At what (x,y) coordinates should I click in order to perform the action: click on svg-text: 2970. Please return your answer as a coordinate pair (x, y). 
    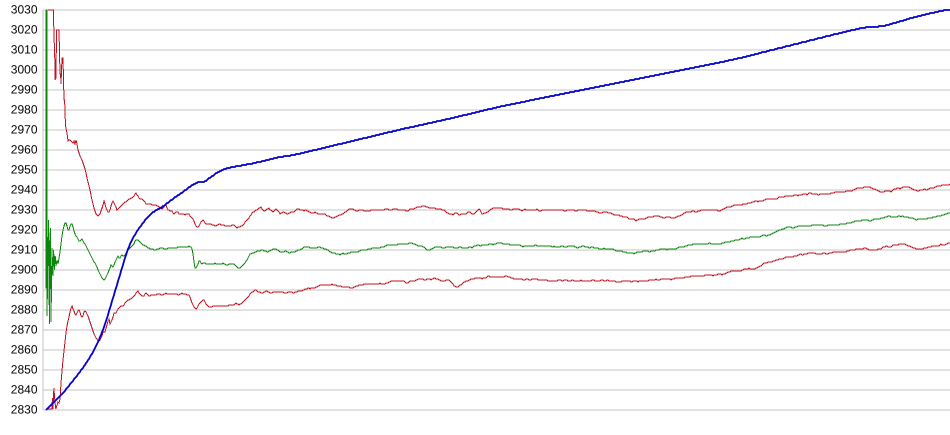
    Looking at the image, I should click on (24, 130).